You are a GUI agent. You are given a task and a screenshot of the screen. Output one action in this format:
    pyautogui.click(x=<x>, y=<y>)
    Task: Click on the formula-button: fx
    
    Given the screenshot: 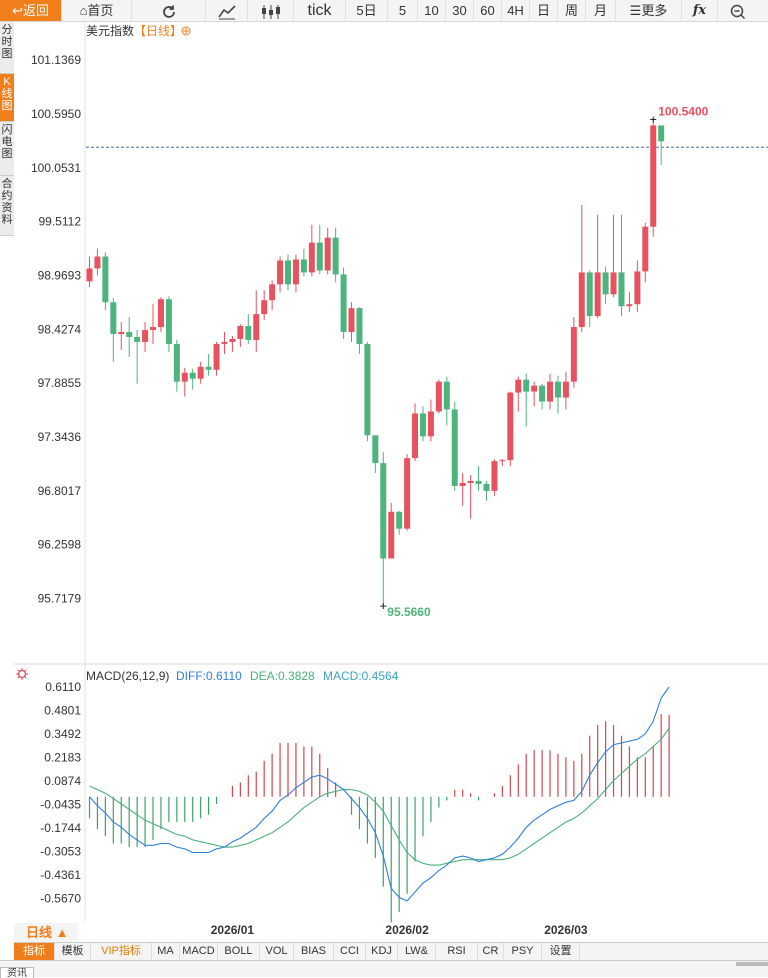 What is the action you would take?
    pyautogui.click(x=700, y=10)
    